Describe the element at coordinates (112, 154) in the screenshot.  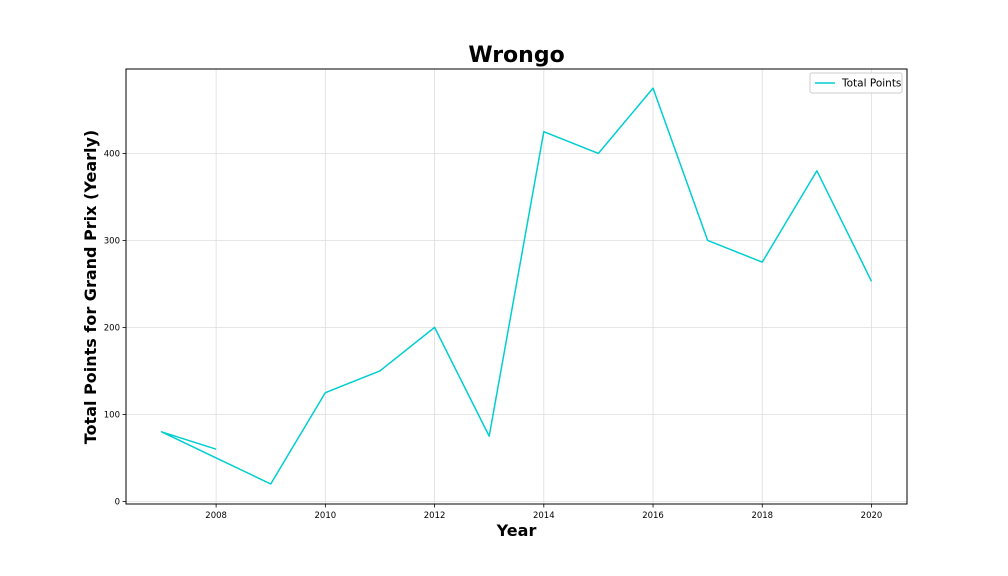
I see `y-tick-label: 400` at that location.